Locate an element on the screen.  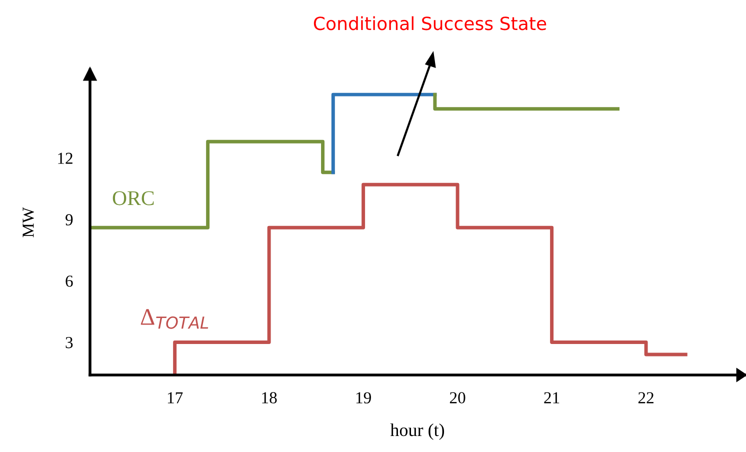
x-tick-label: 20 is located at coordinates (458, 398).